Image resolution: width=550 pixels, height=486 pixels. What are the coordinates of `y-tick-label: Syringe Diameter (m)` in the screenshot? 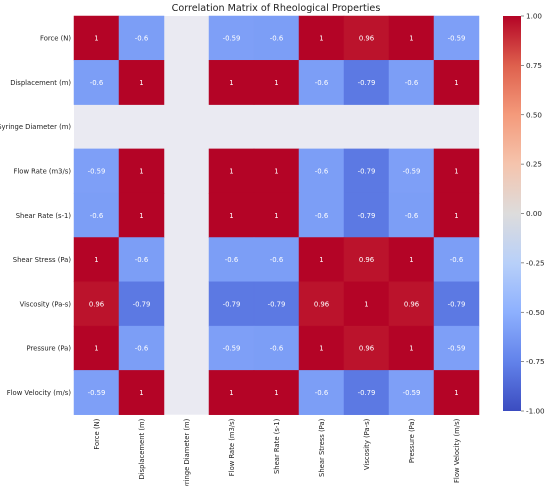 It's located at (35, 127).